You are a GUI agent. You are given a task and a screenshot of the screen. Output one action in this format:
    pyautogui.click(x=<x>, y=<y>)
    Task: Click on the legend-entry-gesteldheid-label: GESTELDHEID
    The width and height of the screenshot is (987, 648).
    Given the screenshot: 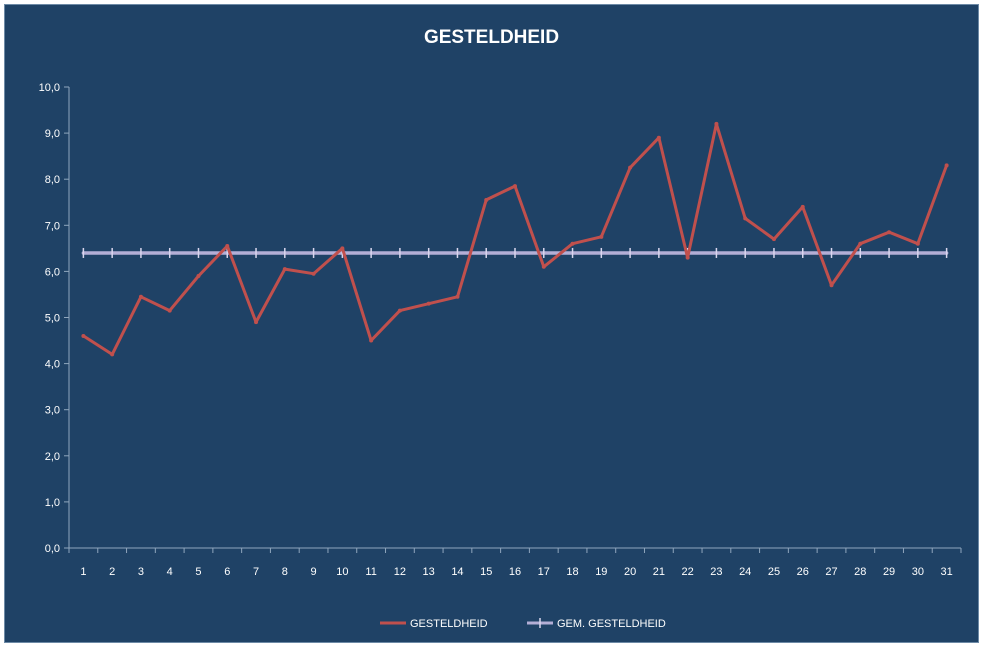 What is the action you would take?
    pyautogui.click(x=449, y=624)
    